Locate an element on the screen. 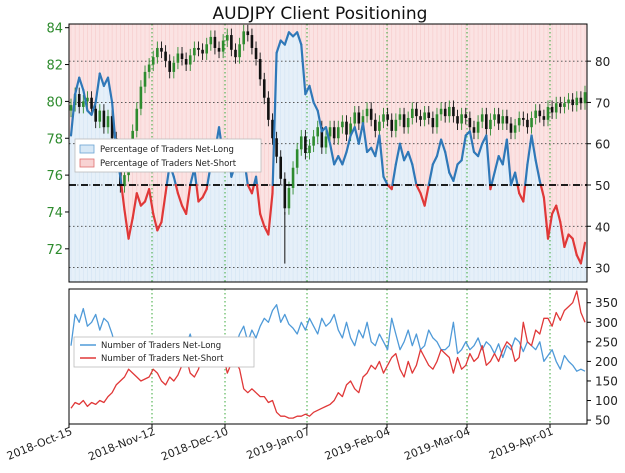 This screenshot has width=625, height=473. x-tick-label: 2018-Nov-12 is located at coordinates (121, 444).